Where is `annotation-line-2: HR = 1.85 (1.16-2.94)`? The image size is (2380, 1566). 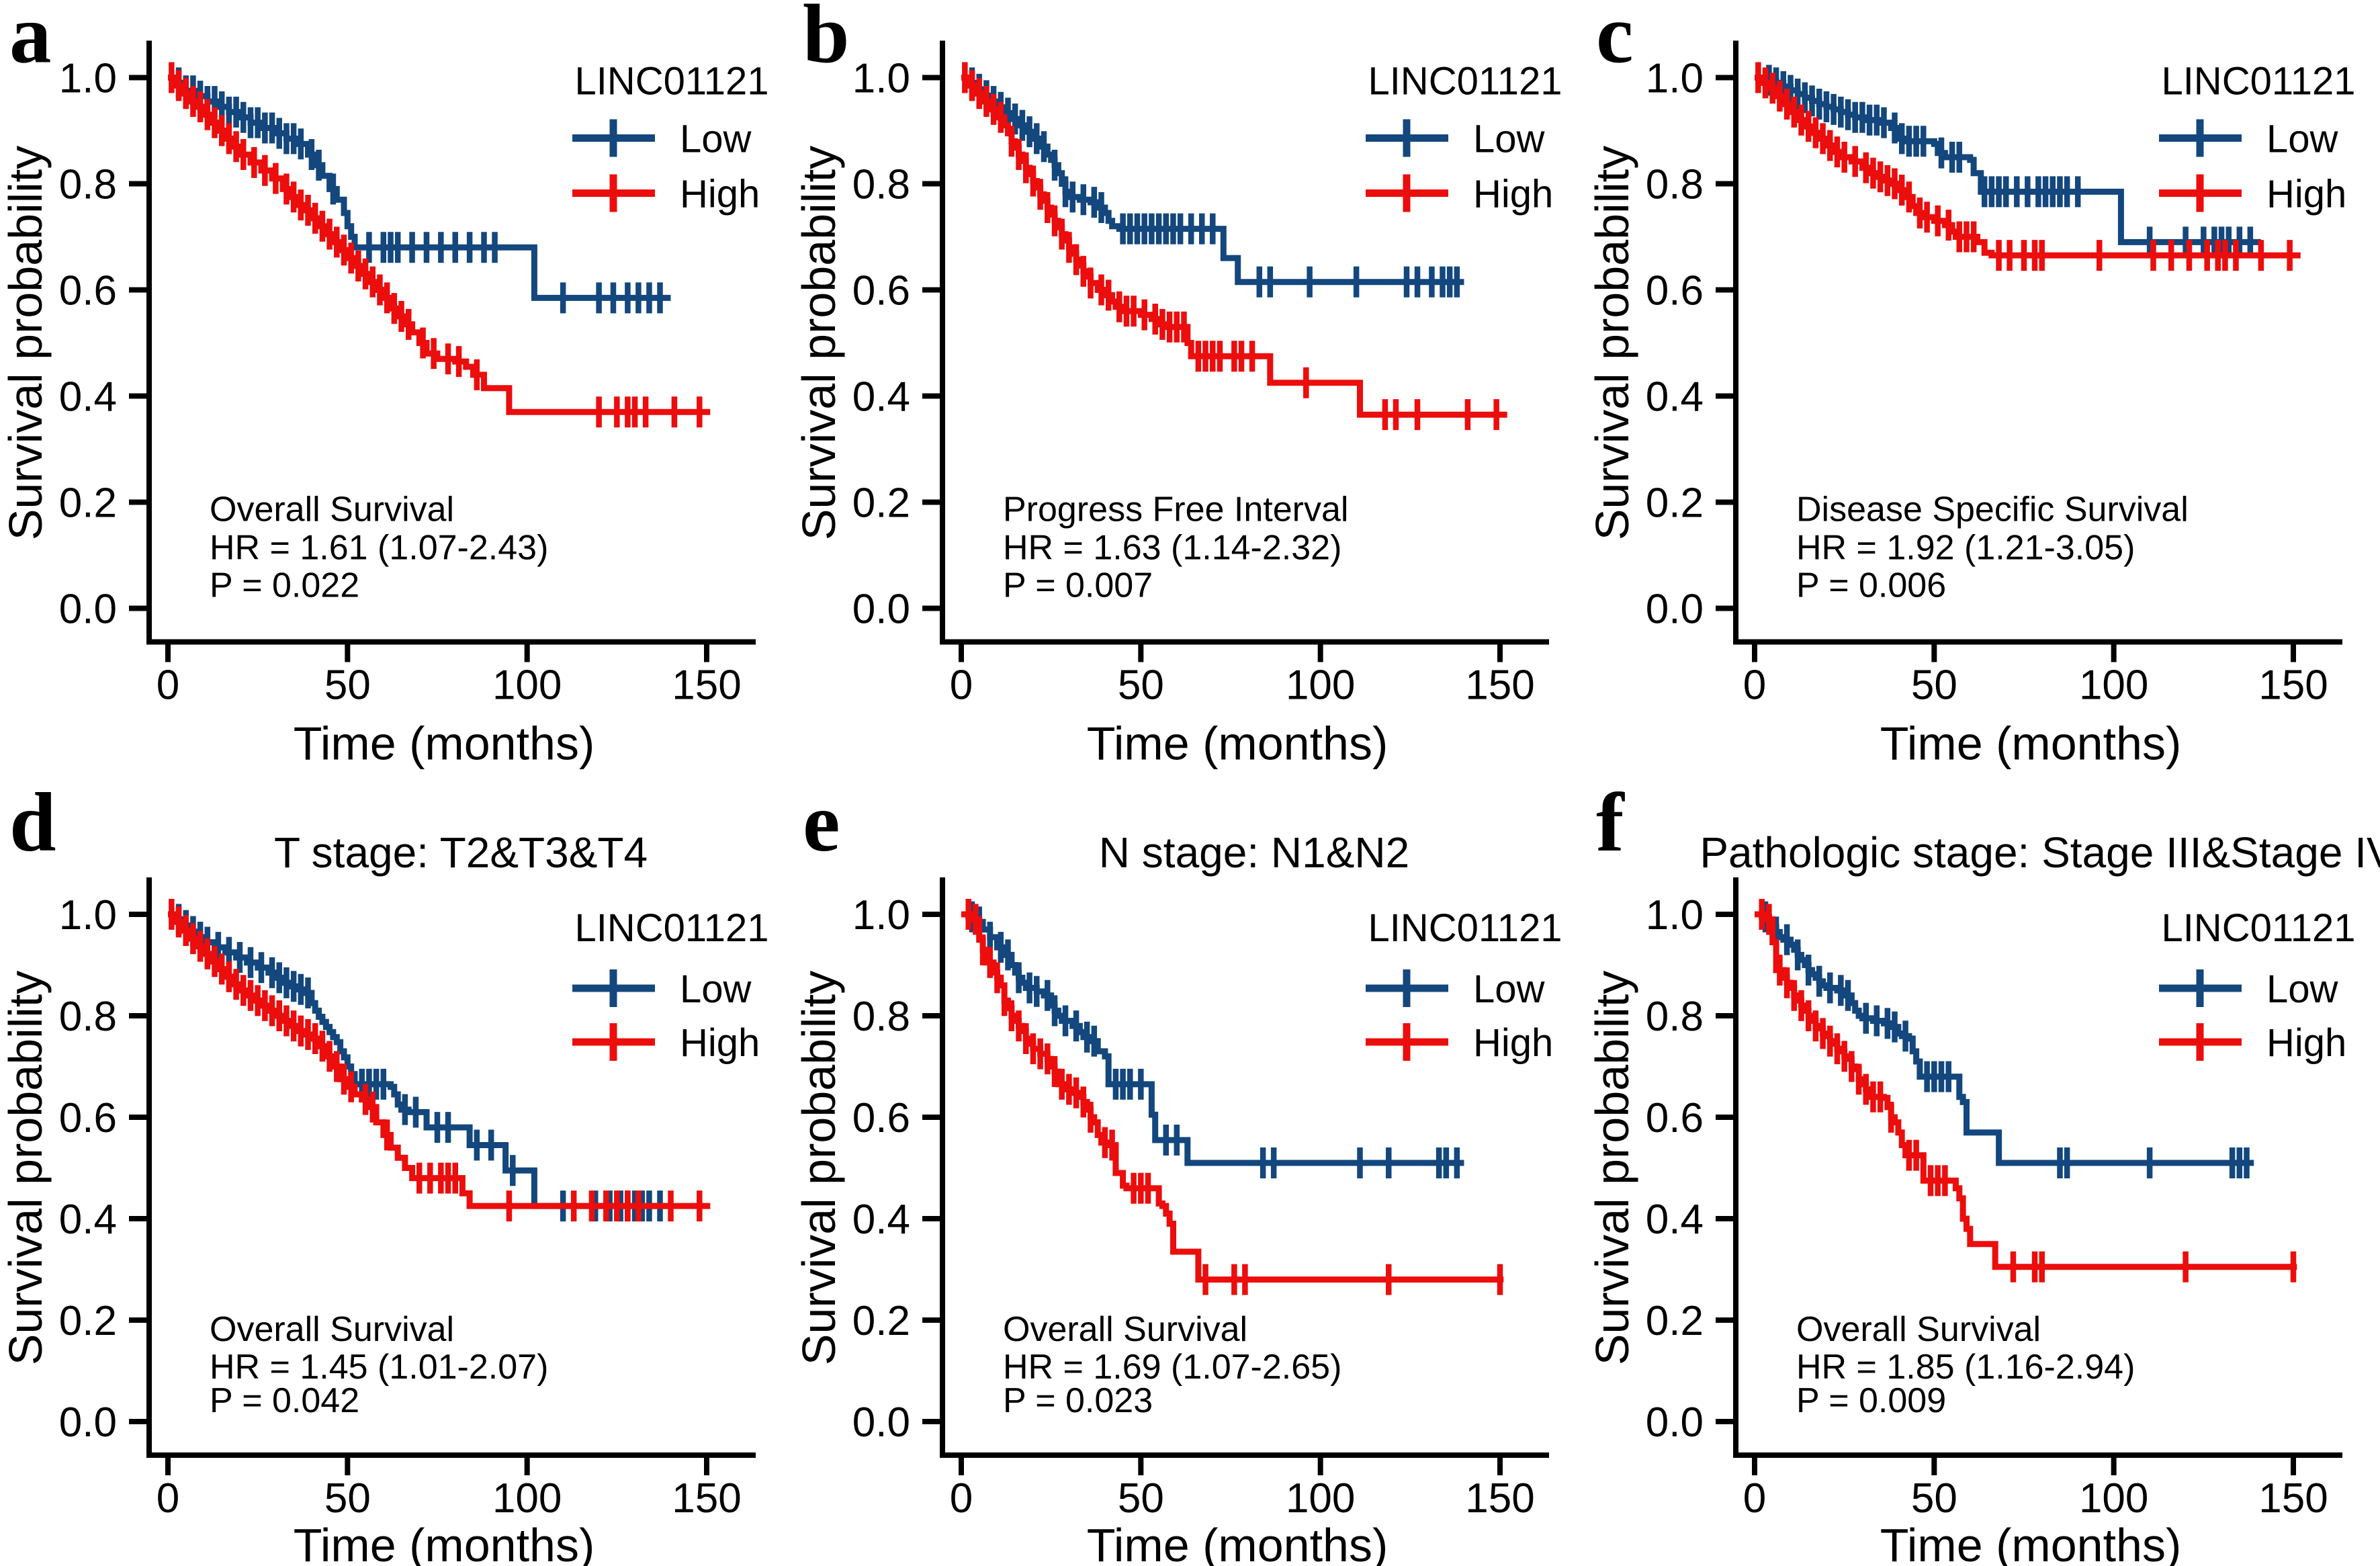
annotation-line-2: HR = 1.85 (1.16-2.94) is located at coordinates (1965, 1367).